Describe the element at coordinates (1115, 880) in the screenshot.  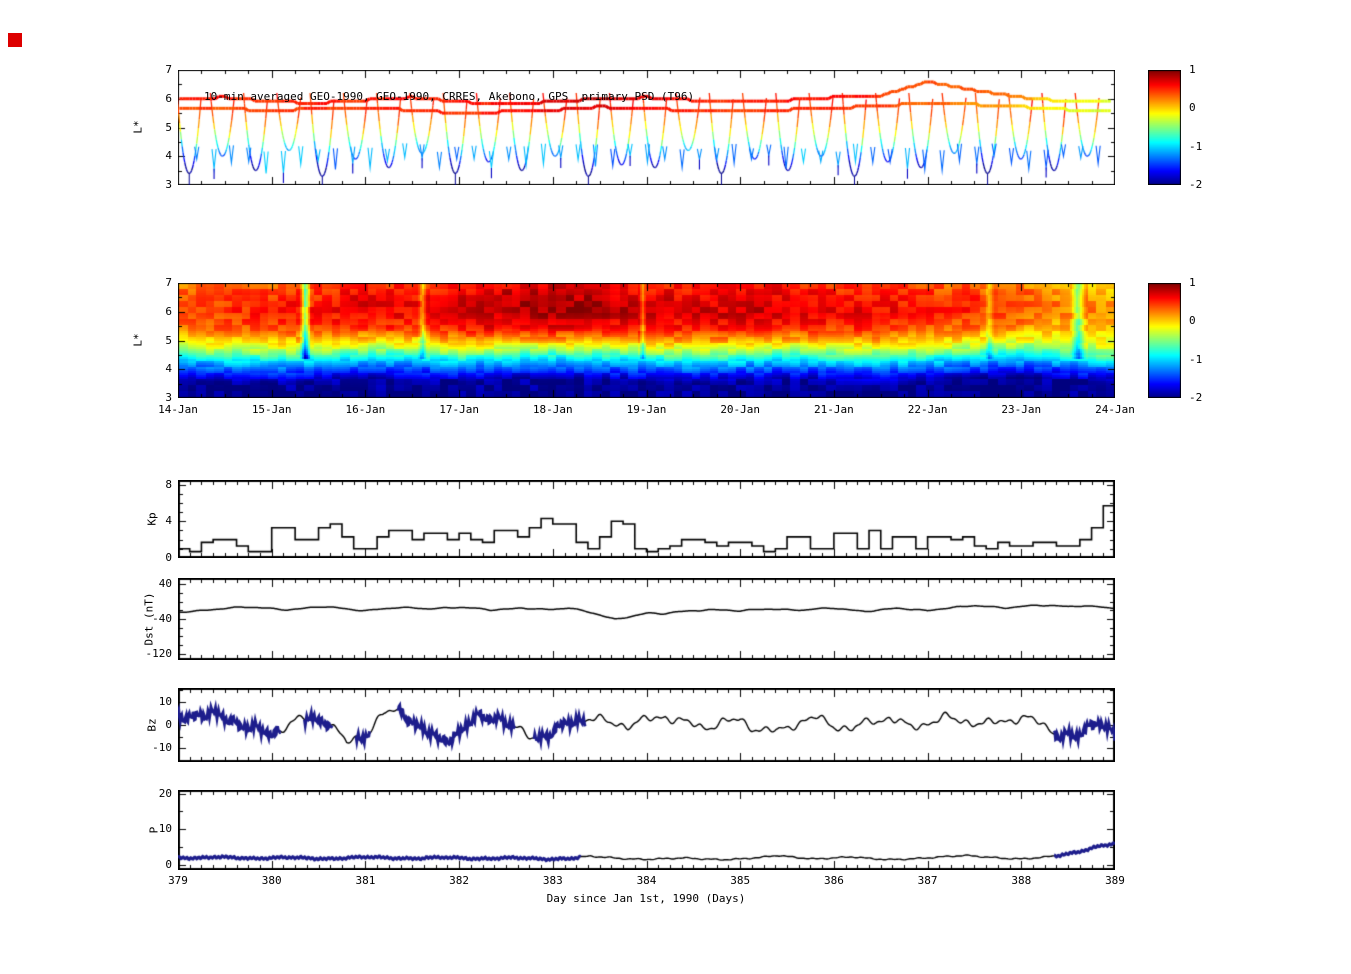
I see `x-tick-label: 389` at that location.